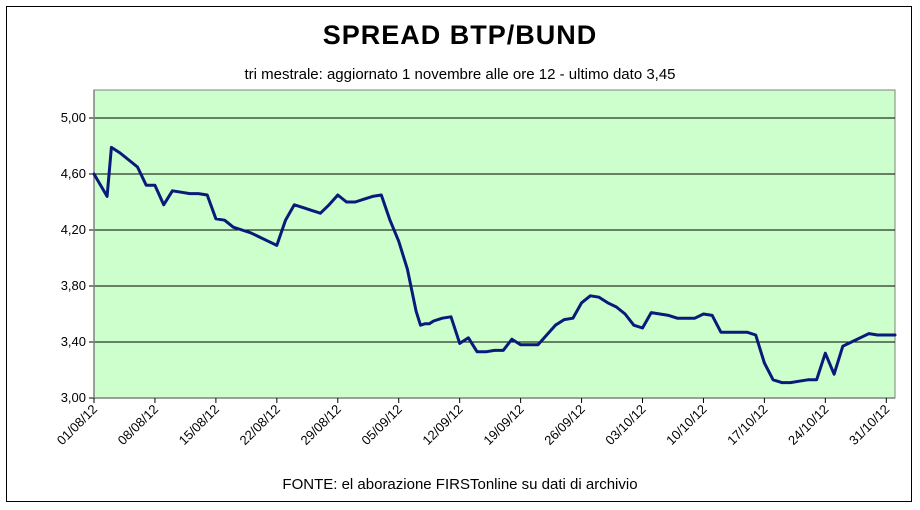  Describe the element at coordinates (321, 425) in the screenshot. I see `x-tick-label: 29/08/12` at that location.